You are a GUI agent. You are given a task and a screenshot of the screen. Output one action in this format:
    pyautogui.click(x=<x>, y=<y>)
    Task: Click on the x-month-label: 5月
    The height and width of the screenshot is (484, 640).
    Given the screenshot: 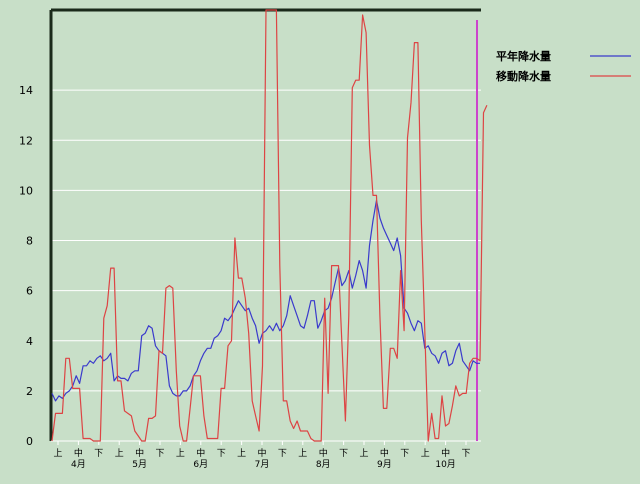 What is the action you would take?
    pyautogui.click(x=139, y=464)
    